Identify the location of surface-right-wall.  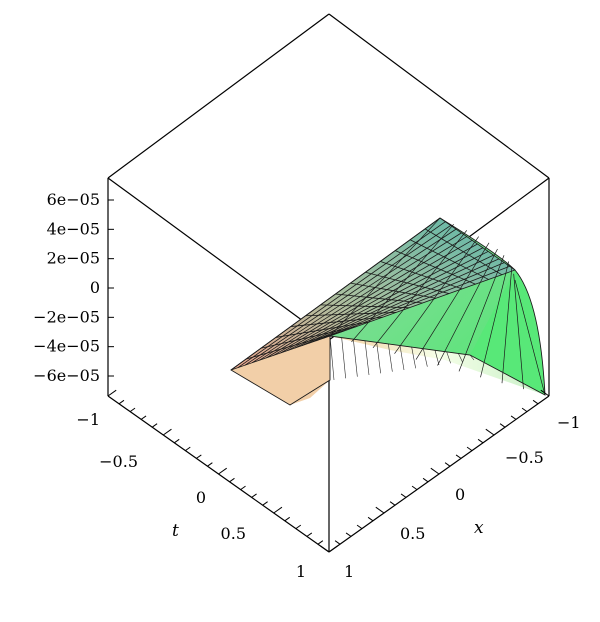
(507, 332).